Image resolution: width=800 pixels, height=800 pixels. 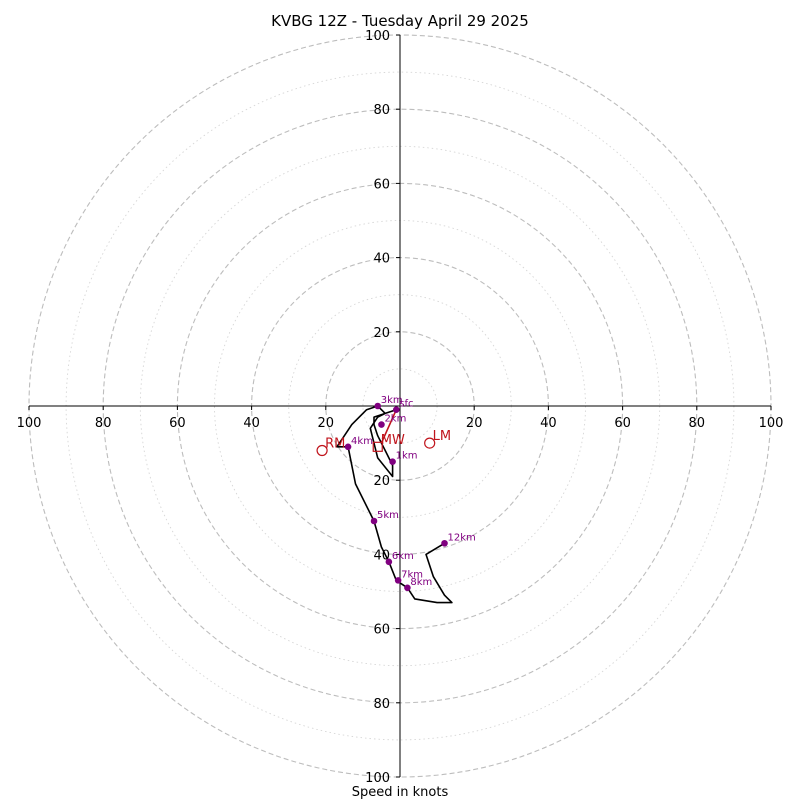 What do you see at coordinates (381, 704) in the screenshot?
I see `tick-label-down-80: 80` at bounding box center [381, 704].